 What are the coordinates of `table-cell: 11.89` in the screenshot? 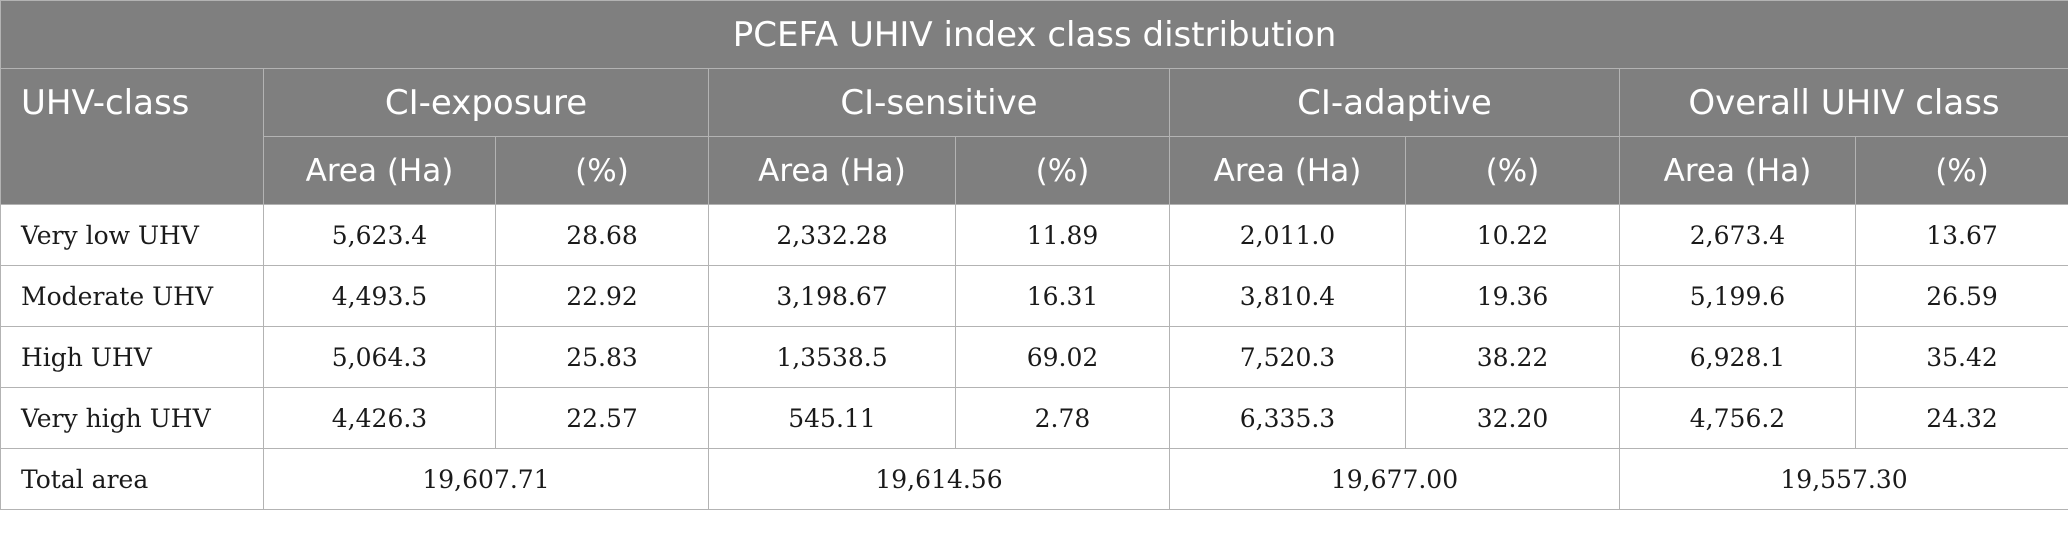 It's located at (1062, 235).